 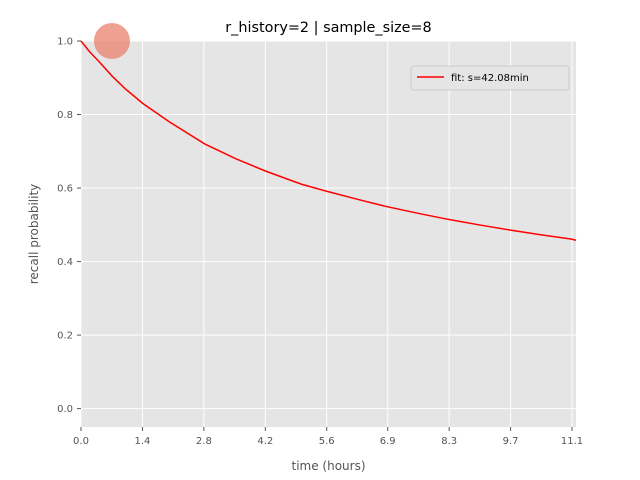 I want to click on x-tick-label: 1.4, so click(x=142, y=441).